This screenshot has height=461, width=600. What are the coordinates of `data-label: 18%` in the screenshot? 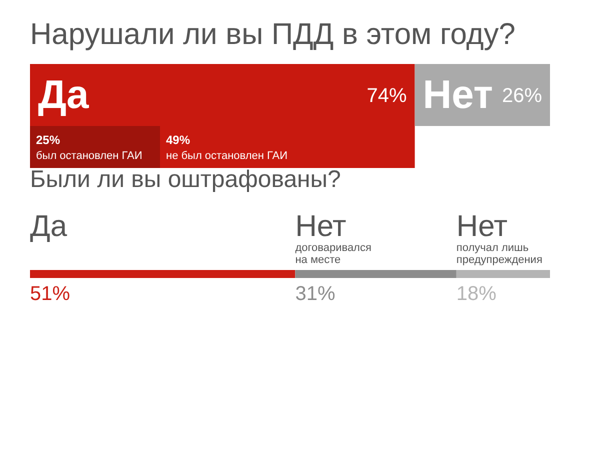 It's located at (476, 294).